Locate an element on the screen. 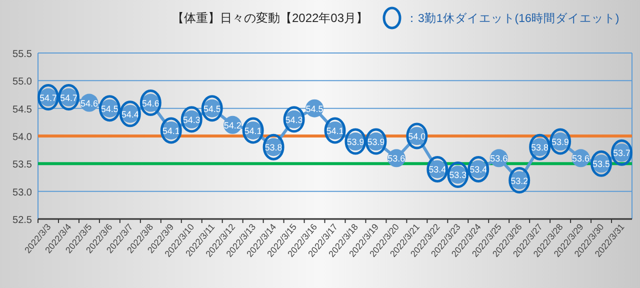 The height and width of the screenshot is (288, 640). y-tick-label: 53.5 is located at coordinates (22, 165).